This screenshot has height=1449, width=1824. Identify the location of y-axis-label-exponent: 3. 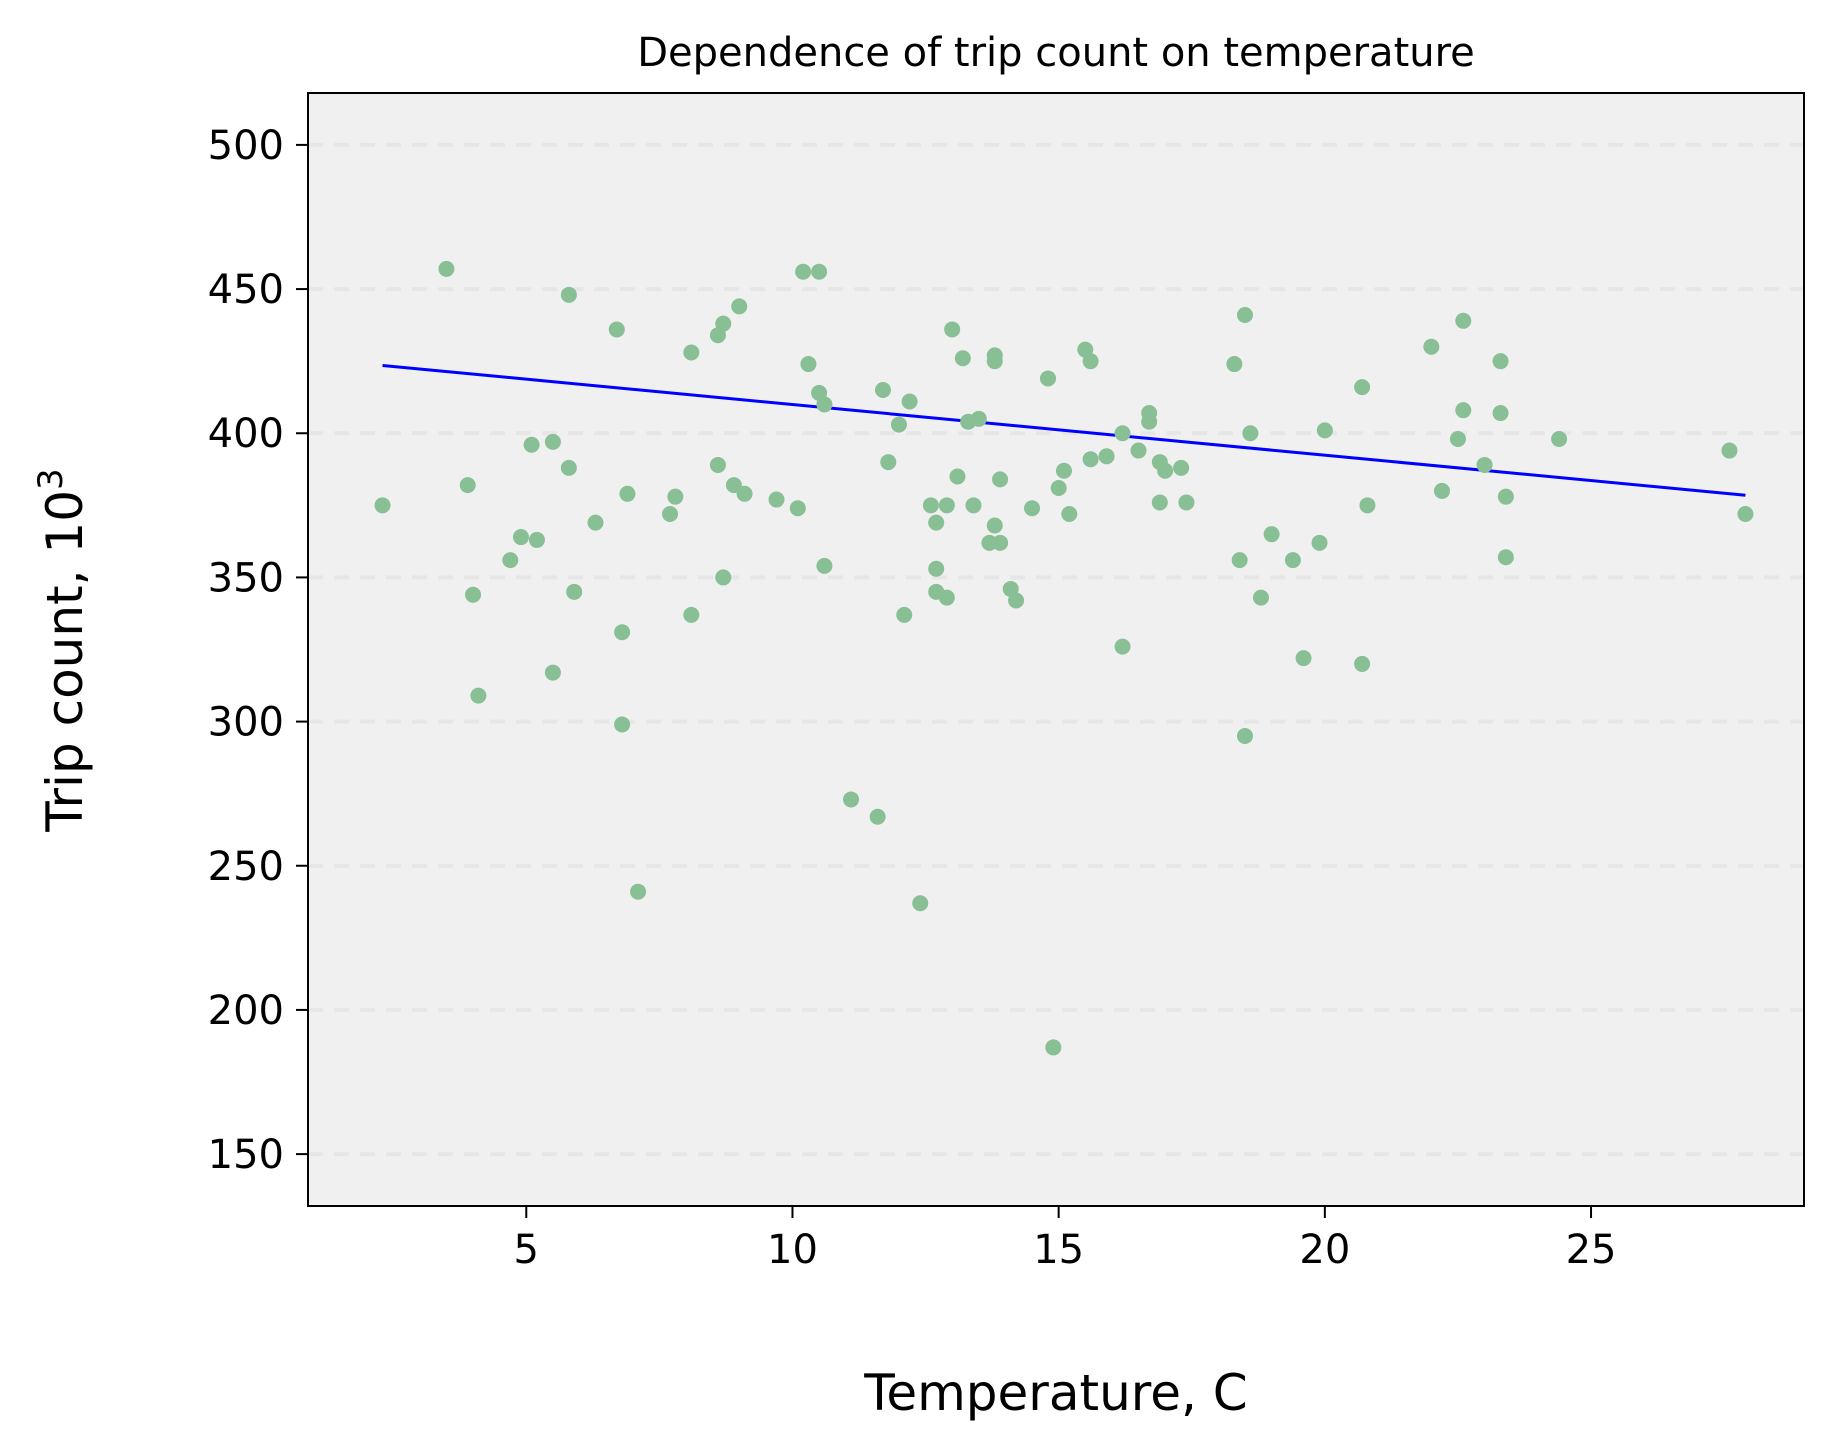
(51, 479).